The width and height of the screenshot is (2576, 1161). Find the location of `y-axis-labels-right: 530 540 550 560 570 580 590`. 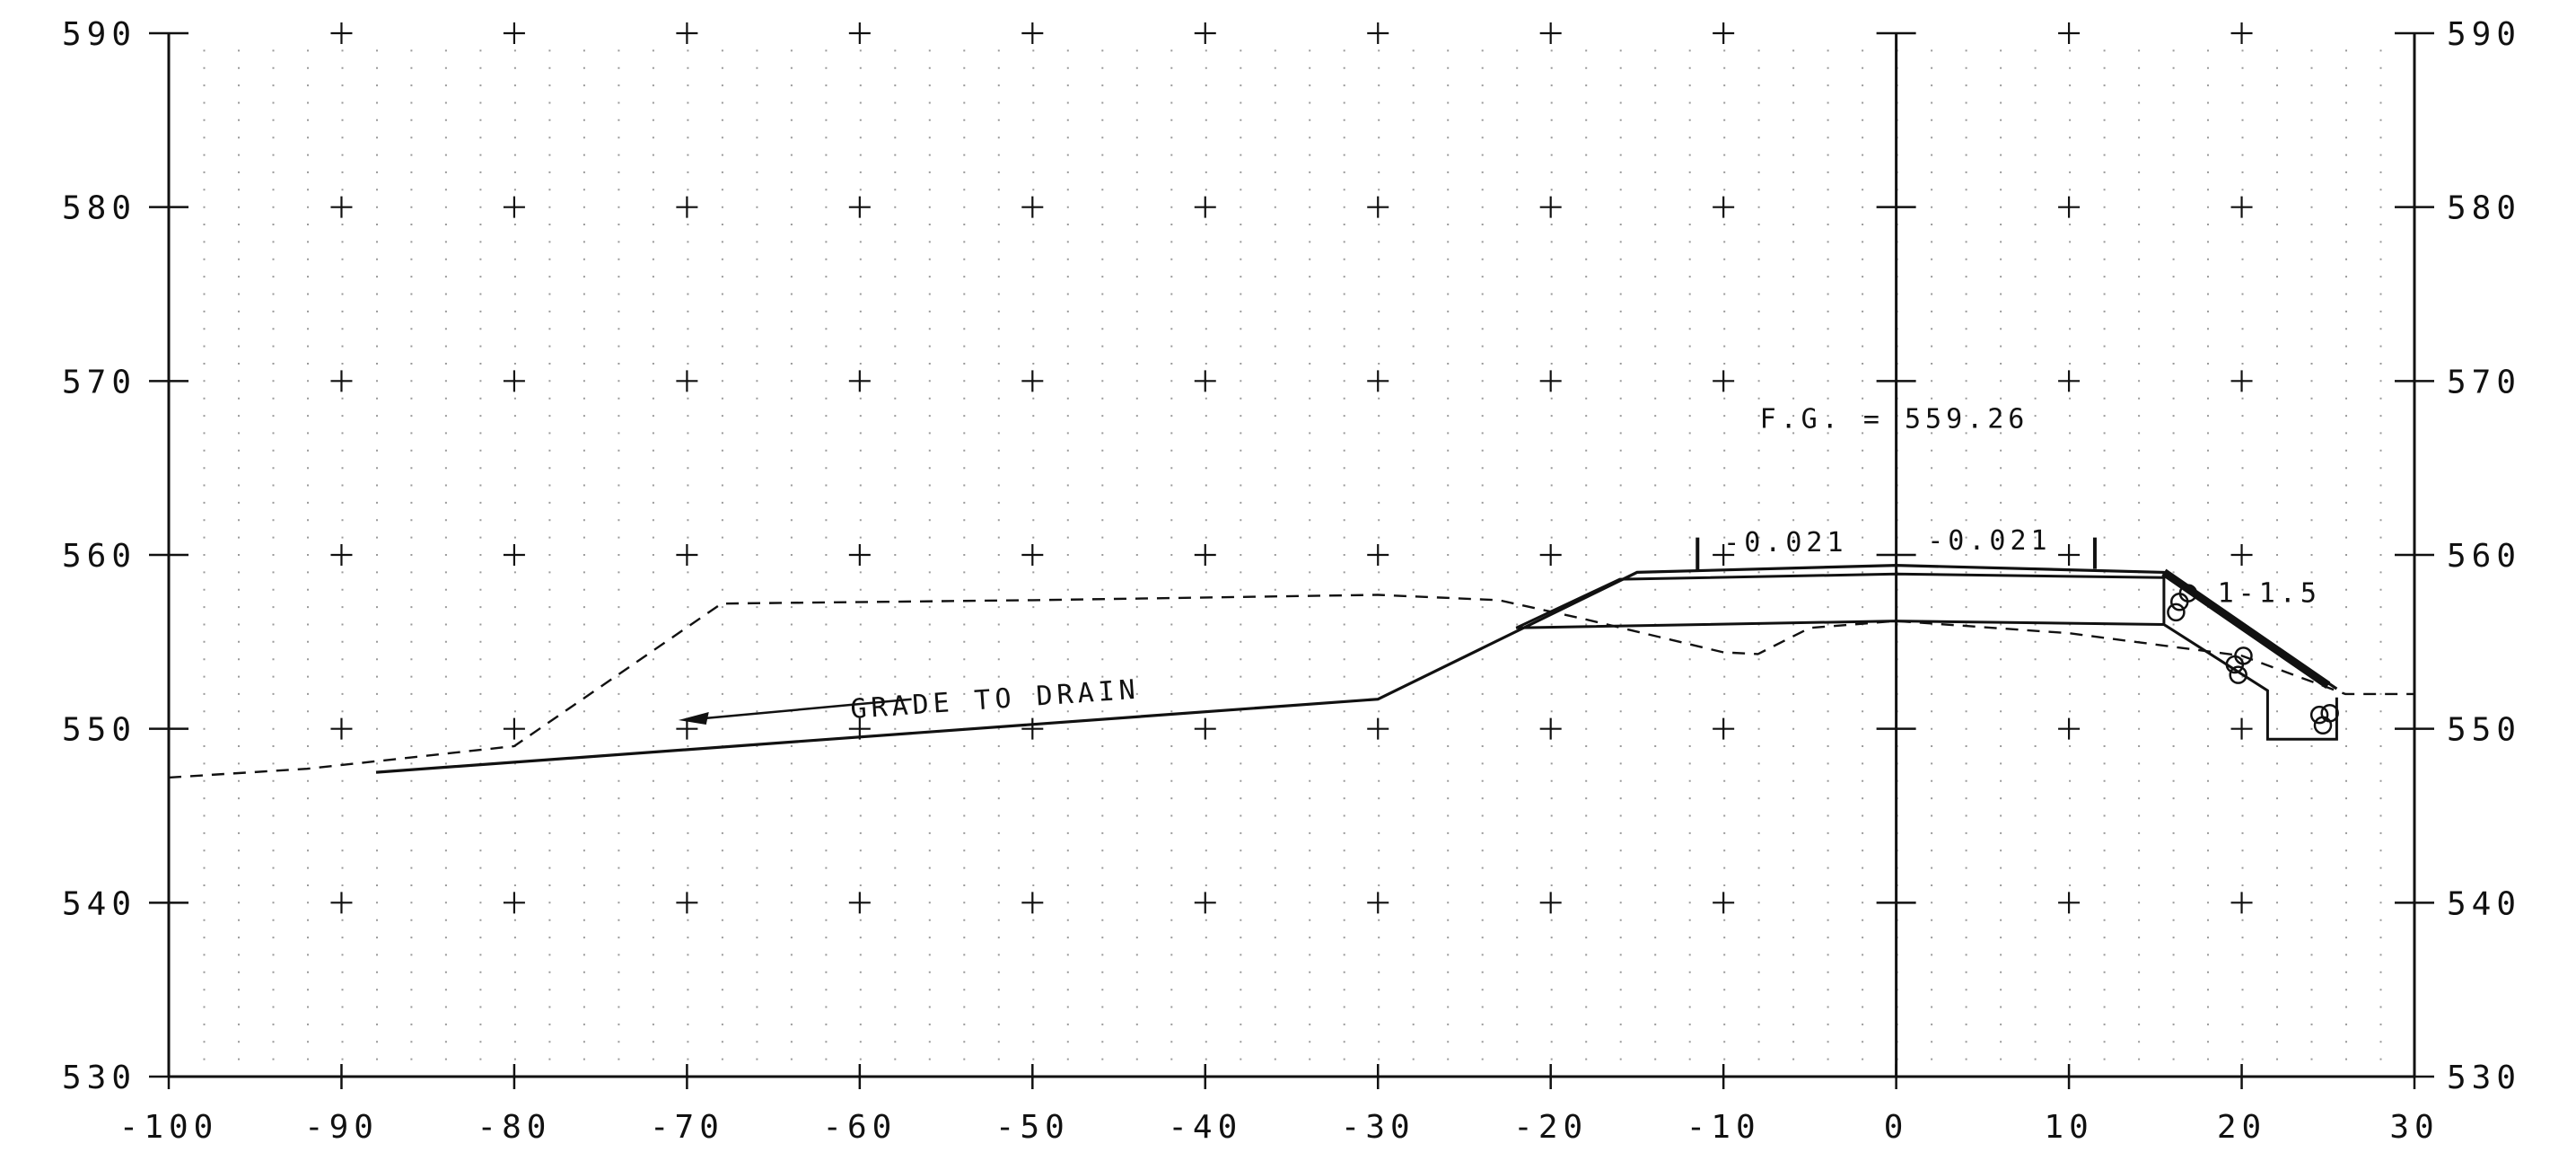

y-axis-labels-right: 530 540 550 560 570 580 590 is located at coordinates (2484, 556).